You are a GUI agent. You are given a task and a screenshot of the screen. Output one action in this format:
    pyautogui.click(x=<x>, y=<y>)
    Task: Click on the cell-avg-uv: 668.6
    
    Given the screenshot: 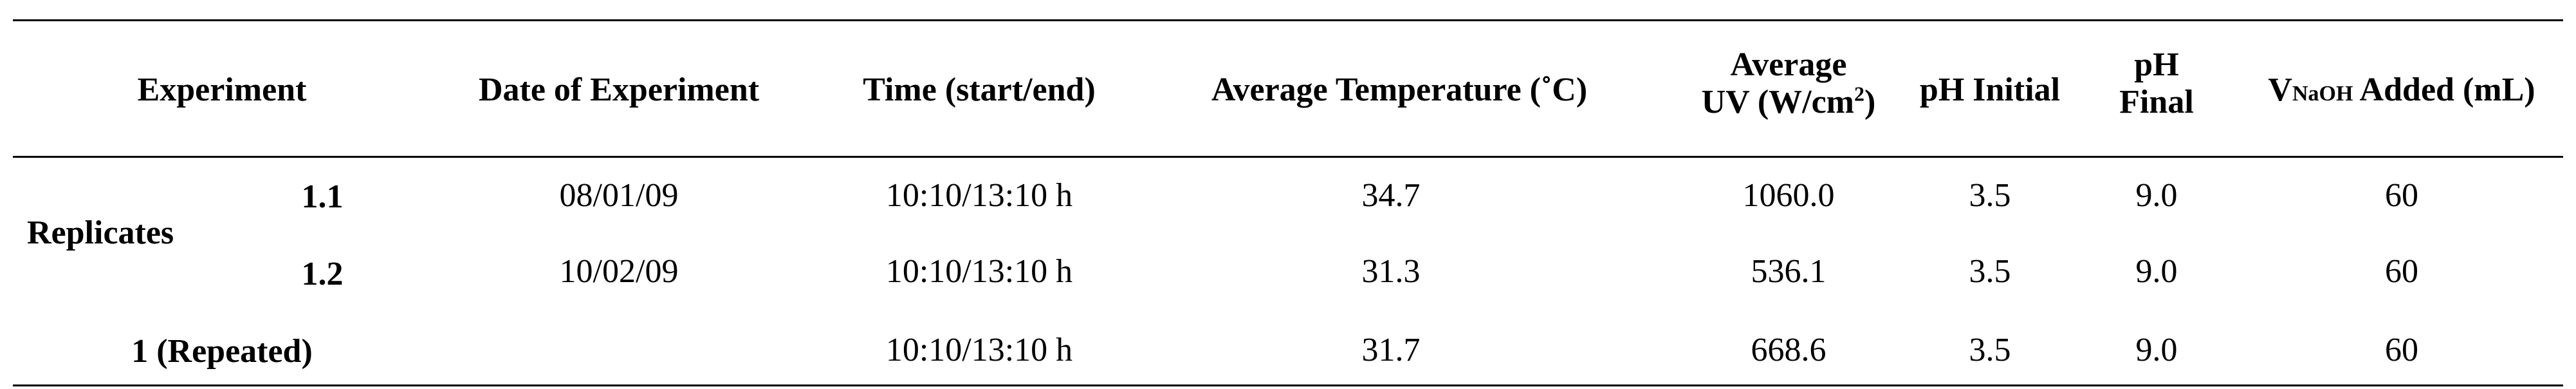 What is the action you would take?
    pyautogui.click(x=1788, y=350)
    